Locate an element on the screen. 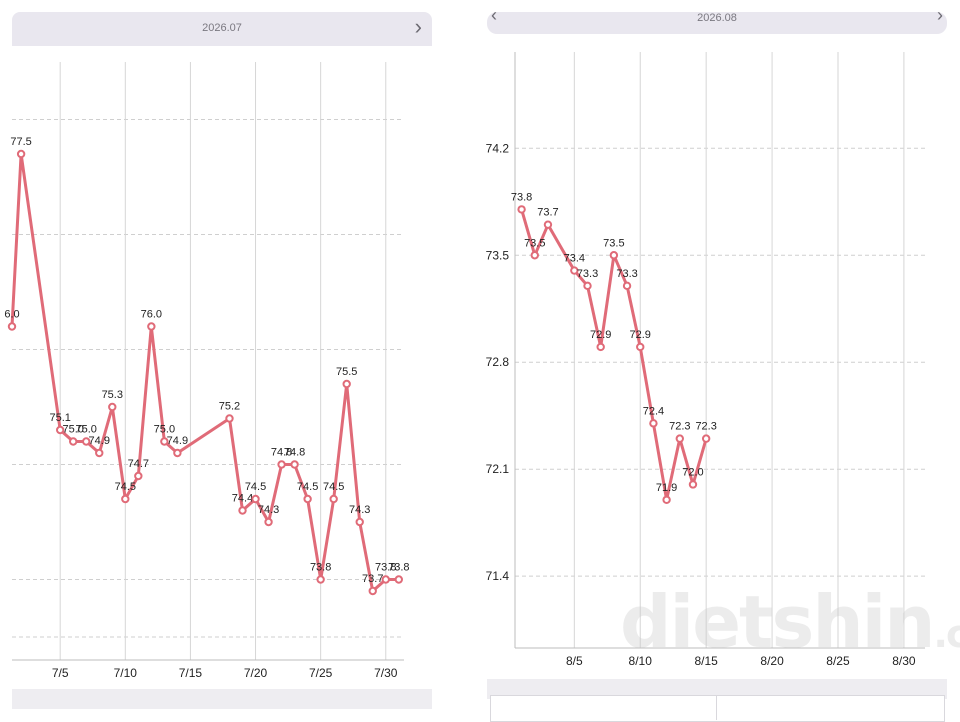  month-label: 2026.08 is located at coordinates (717, 18).